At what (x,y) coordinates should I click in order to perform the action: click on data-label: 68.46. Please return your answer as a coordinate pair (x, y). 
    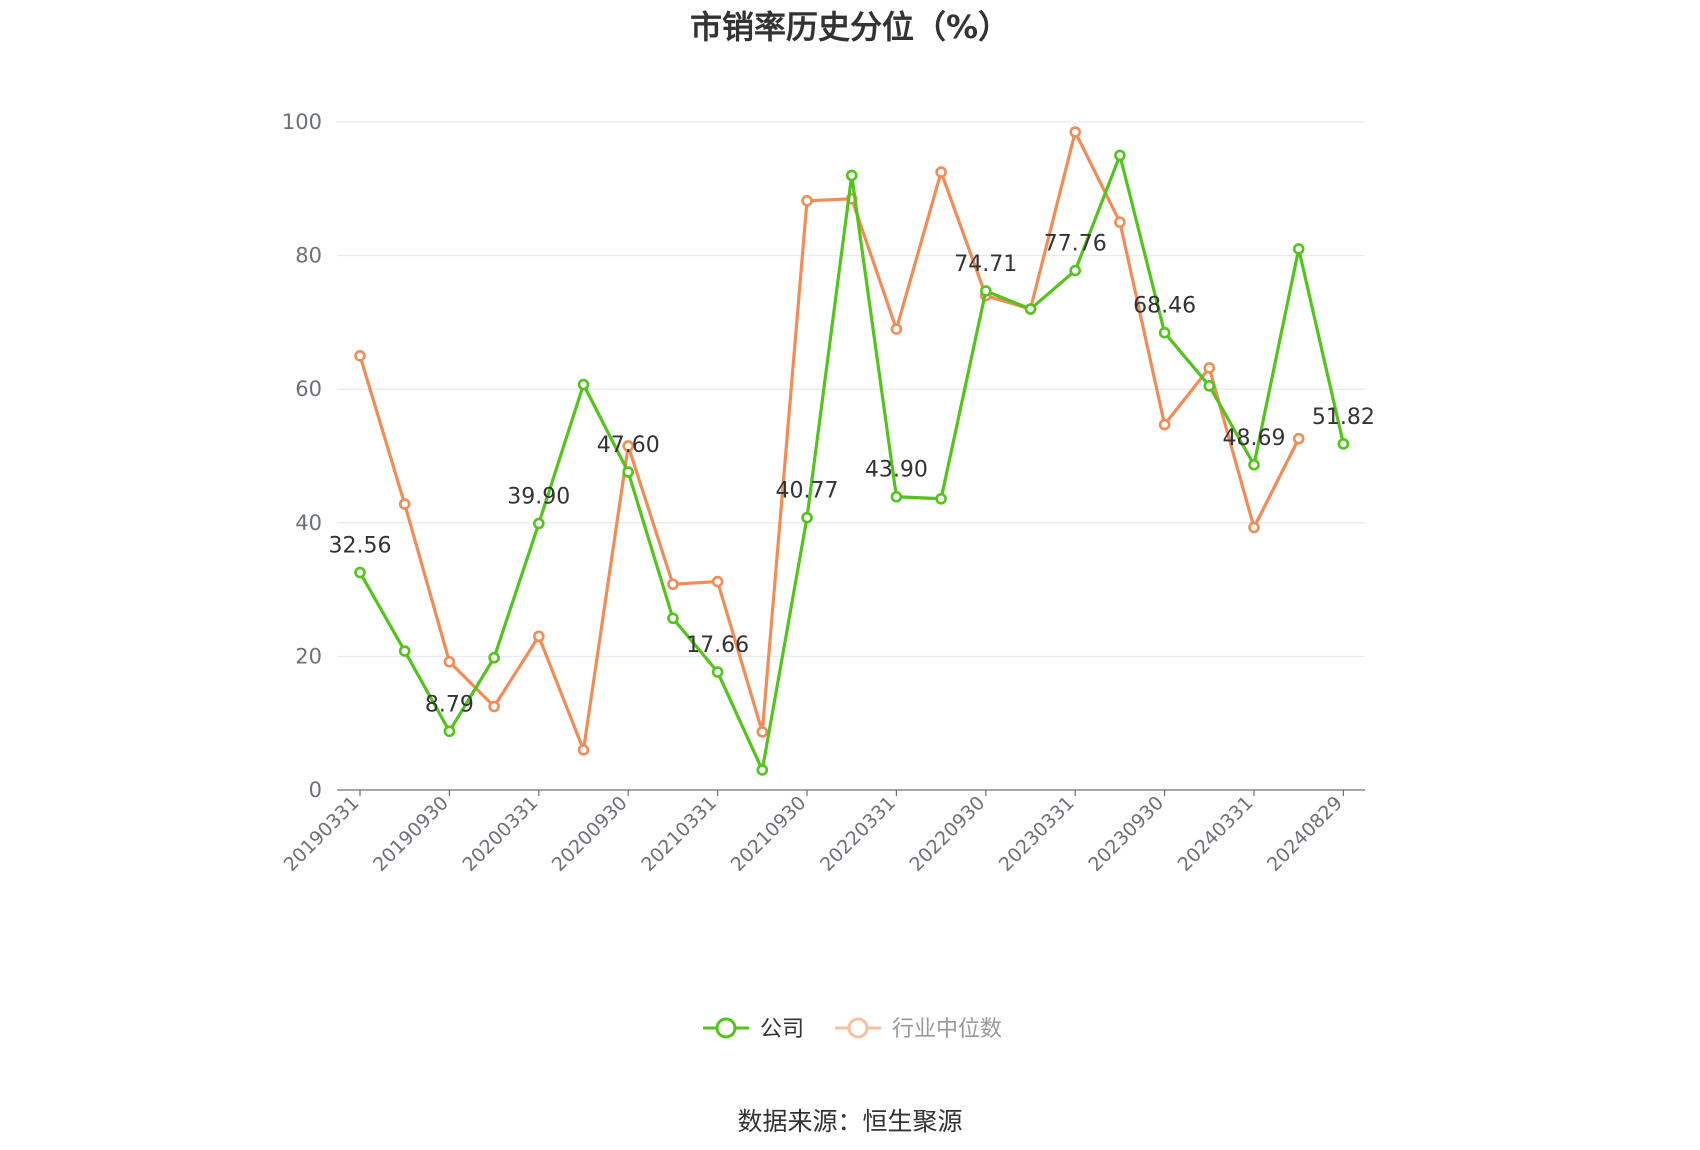
    Looking at the image, I should click on (1164, 306).